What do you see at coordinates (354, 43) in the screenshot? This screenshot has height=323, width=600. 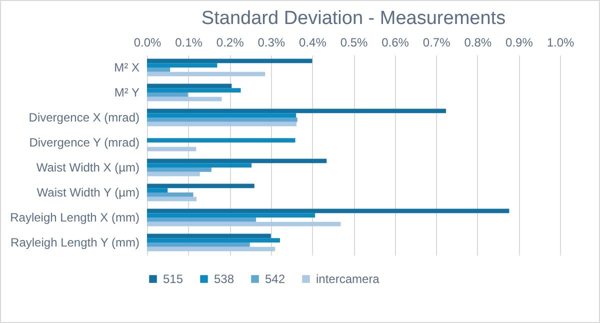 I see `x-tick-label: 0.5%` at bounding box center [354, 43].